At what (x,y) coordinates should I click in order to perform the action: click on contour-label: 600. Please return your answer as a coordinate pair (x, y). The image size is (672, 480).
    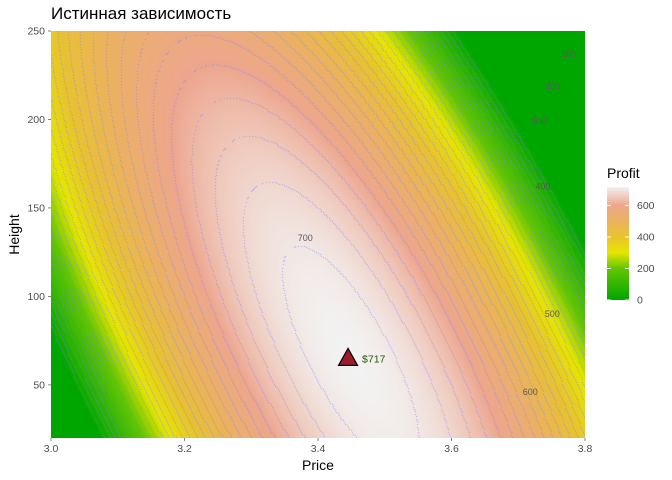
    Looking at the image, I should click on (530, 392).